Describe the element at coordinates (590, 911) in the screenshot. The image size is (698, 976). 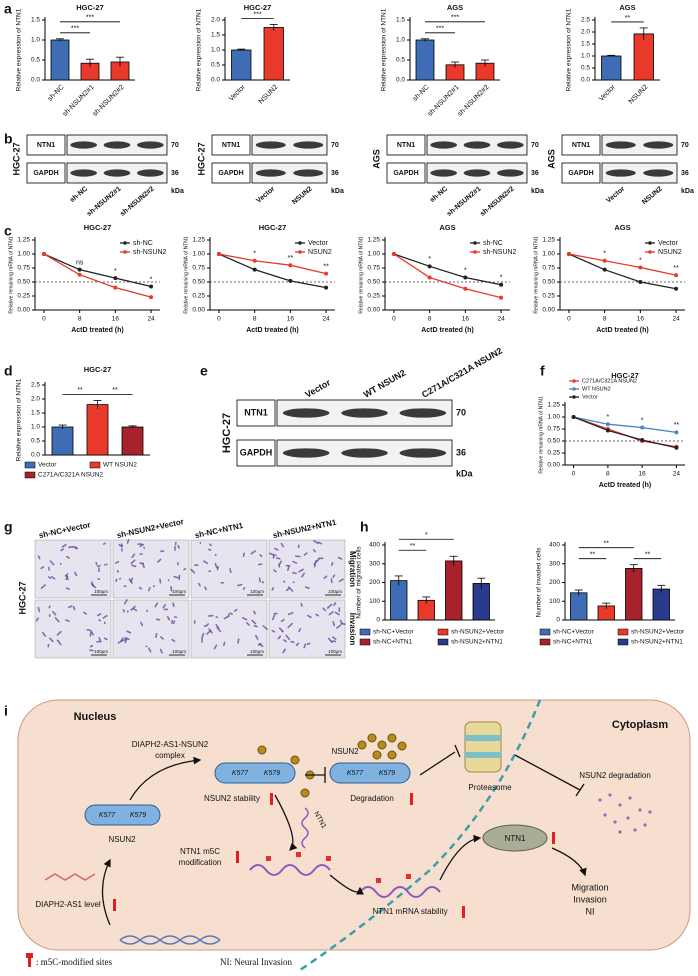
I see `outcome: NI` at that location.